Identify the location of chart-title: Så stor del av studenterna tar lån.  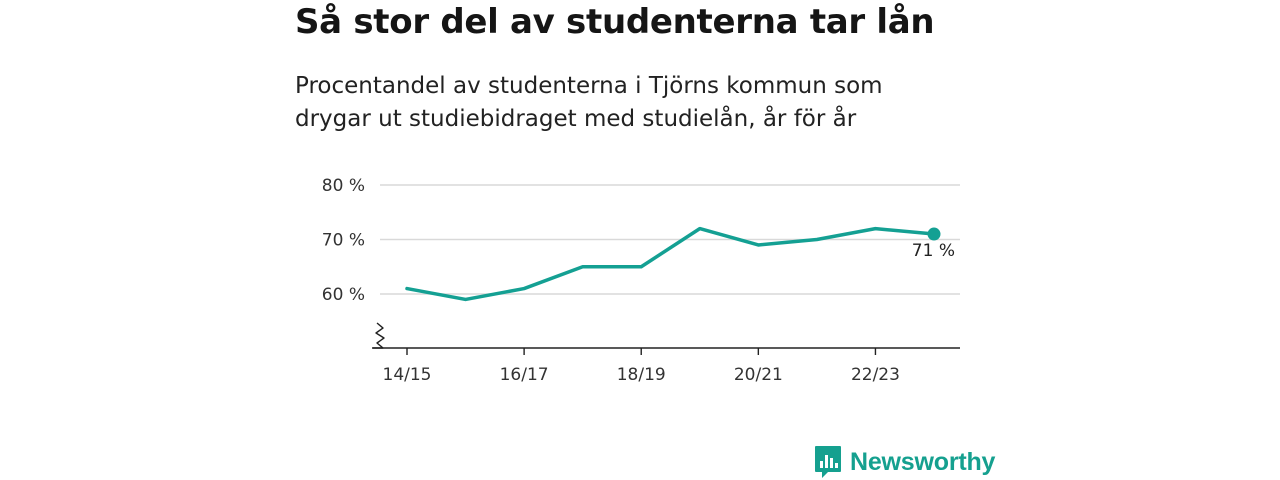
(615, 22).